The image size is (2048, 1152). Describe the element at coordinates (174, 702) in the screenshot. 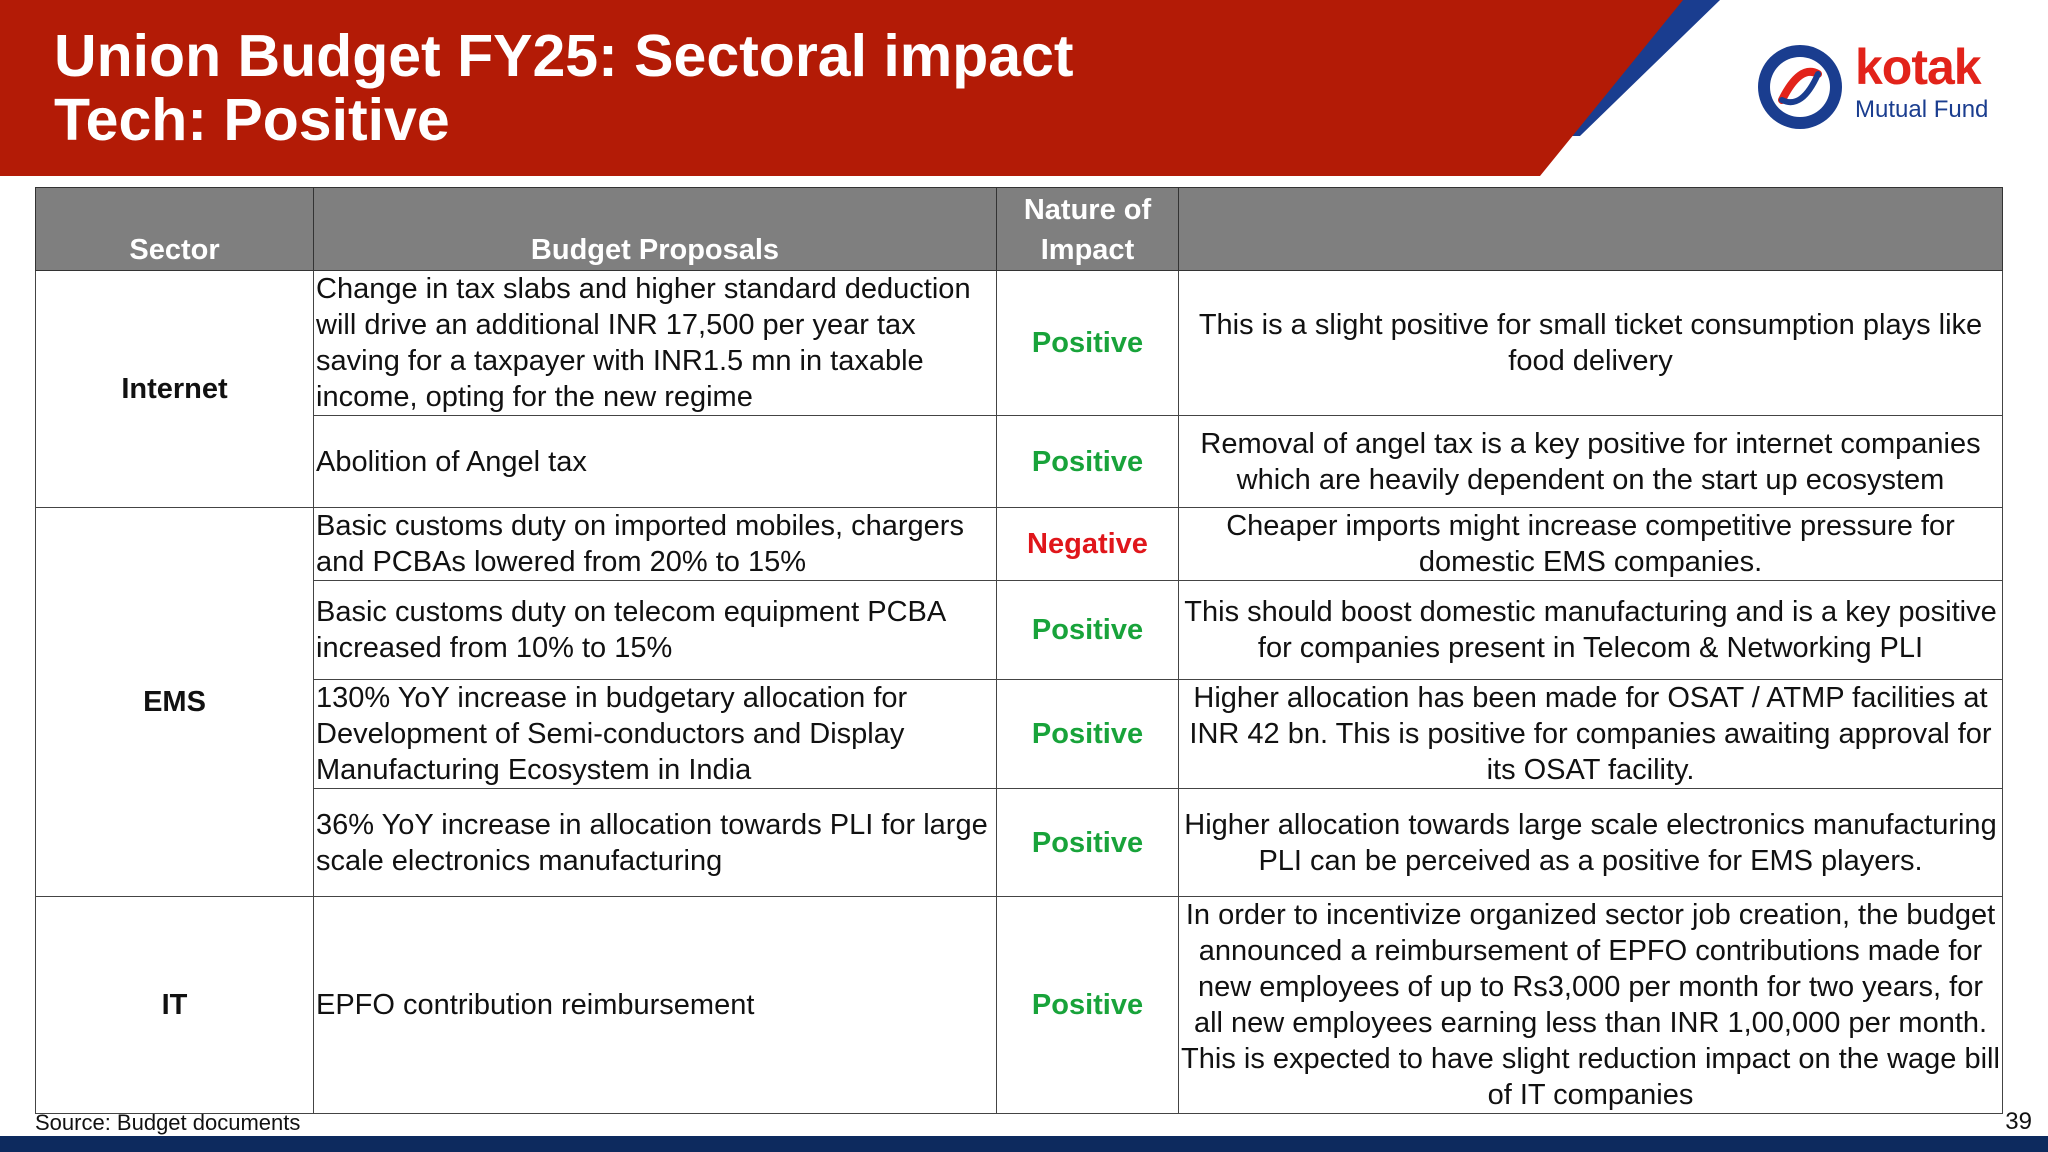

I see `sector-cell-ems: EMS` at that location.